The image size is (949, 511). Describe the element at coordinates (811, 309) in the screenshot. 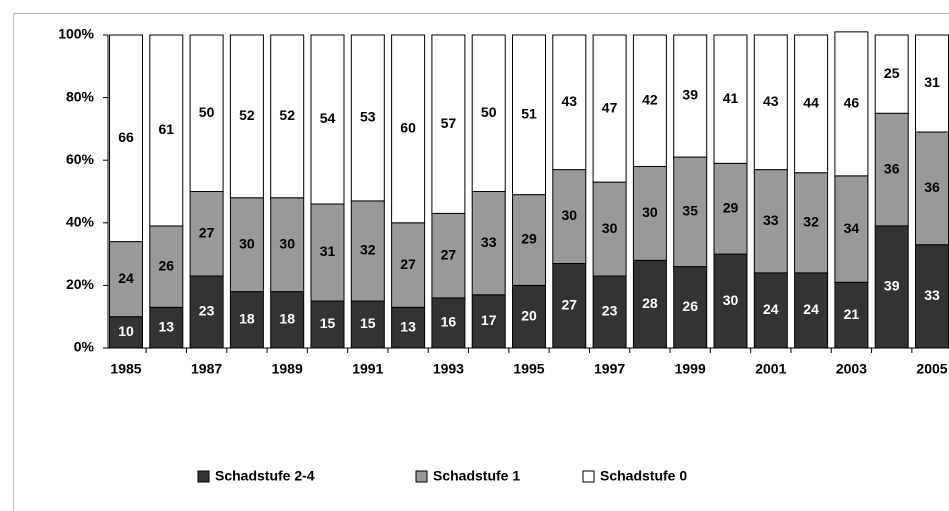

I see `data-label: 24` at that location.